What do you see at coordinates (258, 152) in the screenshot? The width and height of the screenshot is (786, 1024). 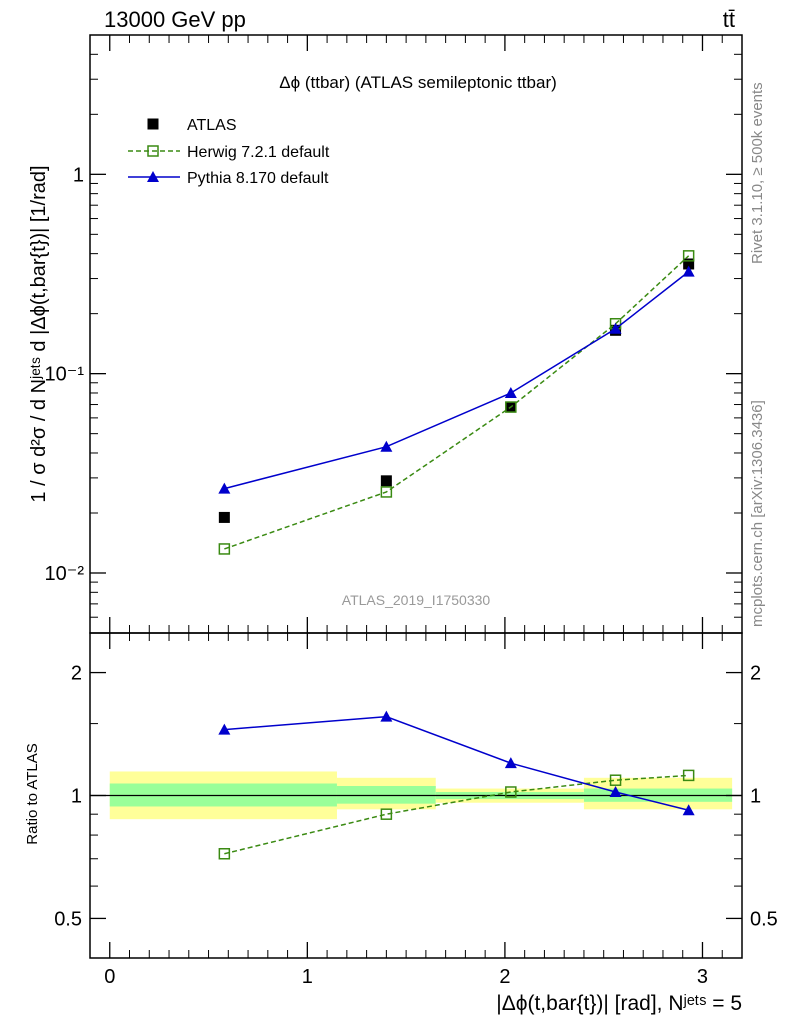 I see `legend-label: Herwig 7.2.1 default` at bounding box center [258, 152].